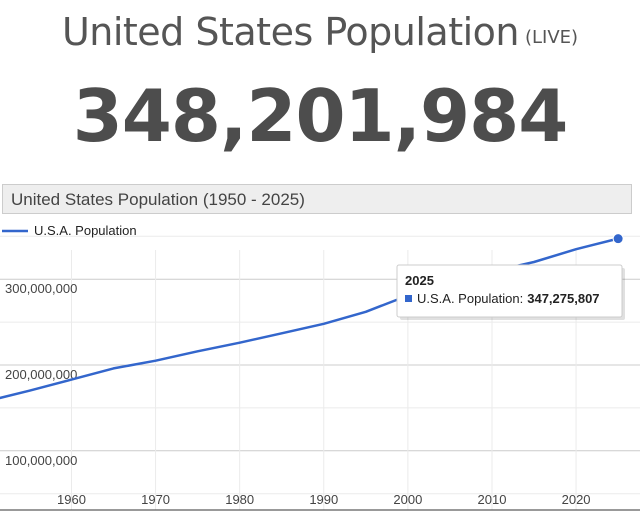 The height and width of the screenshot is (531, 640). I want to click on live-label: (LIVE), so click(551, 37).